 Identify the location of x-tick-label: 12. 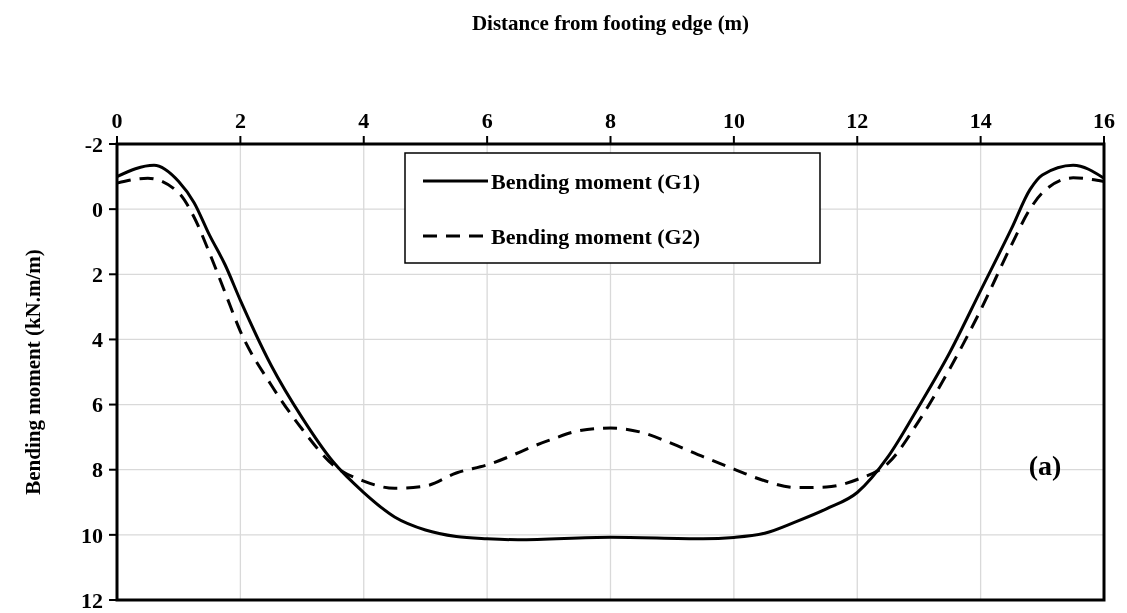
(857, 120).